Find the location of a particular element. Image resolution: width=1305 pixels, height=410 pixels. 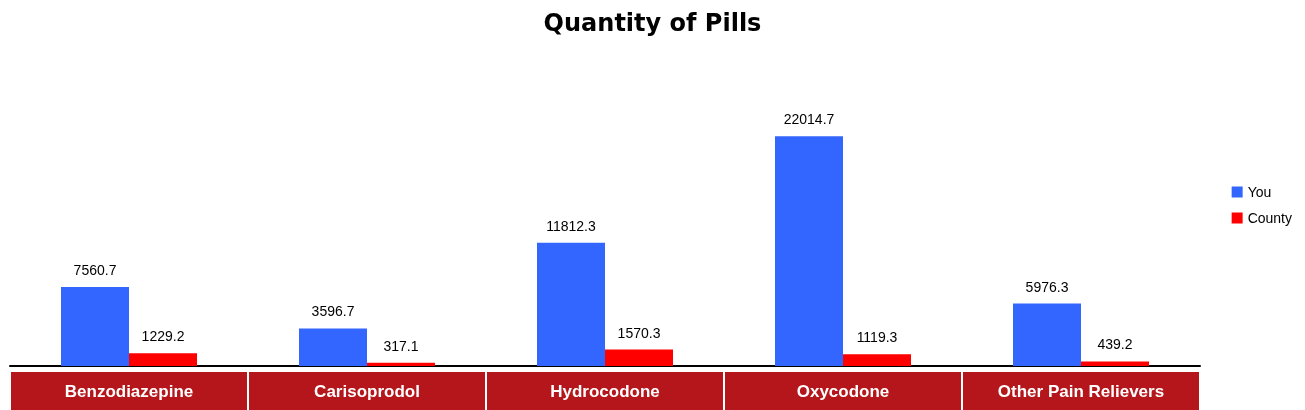

data-label: 439.2 is located at coordinates (1115, 344).